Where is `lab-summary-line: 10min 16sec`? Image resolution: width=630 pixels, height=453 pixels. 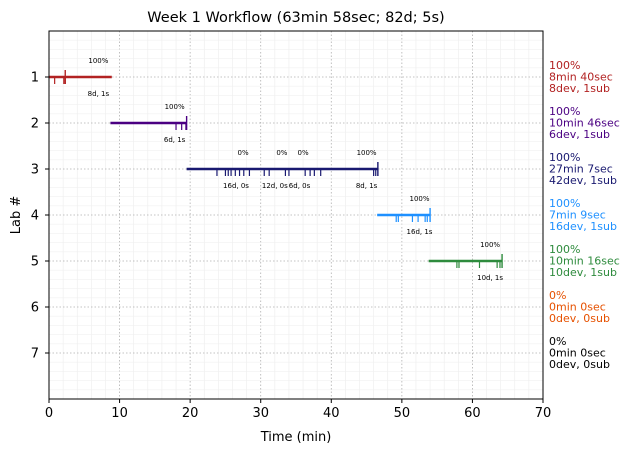
lab-summary-line: 10min 16sec is located at coordinates (584, 261).